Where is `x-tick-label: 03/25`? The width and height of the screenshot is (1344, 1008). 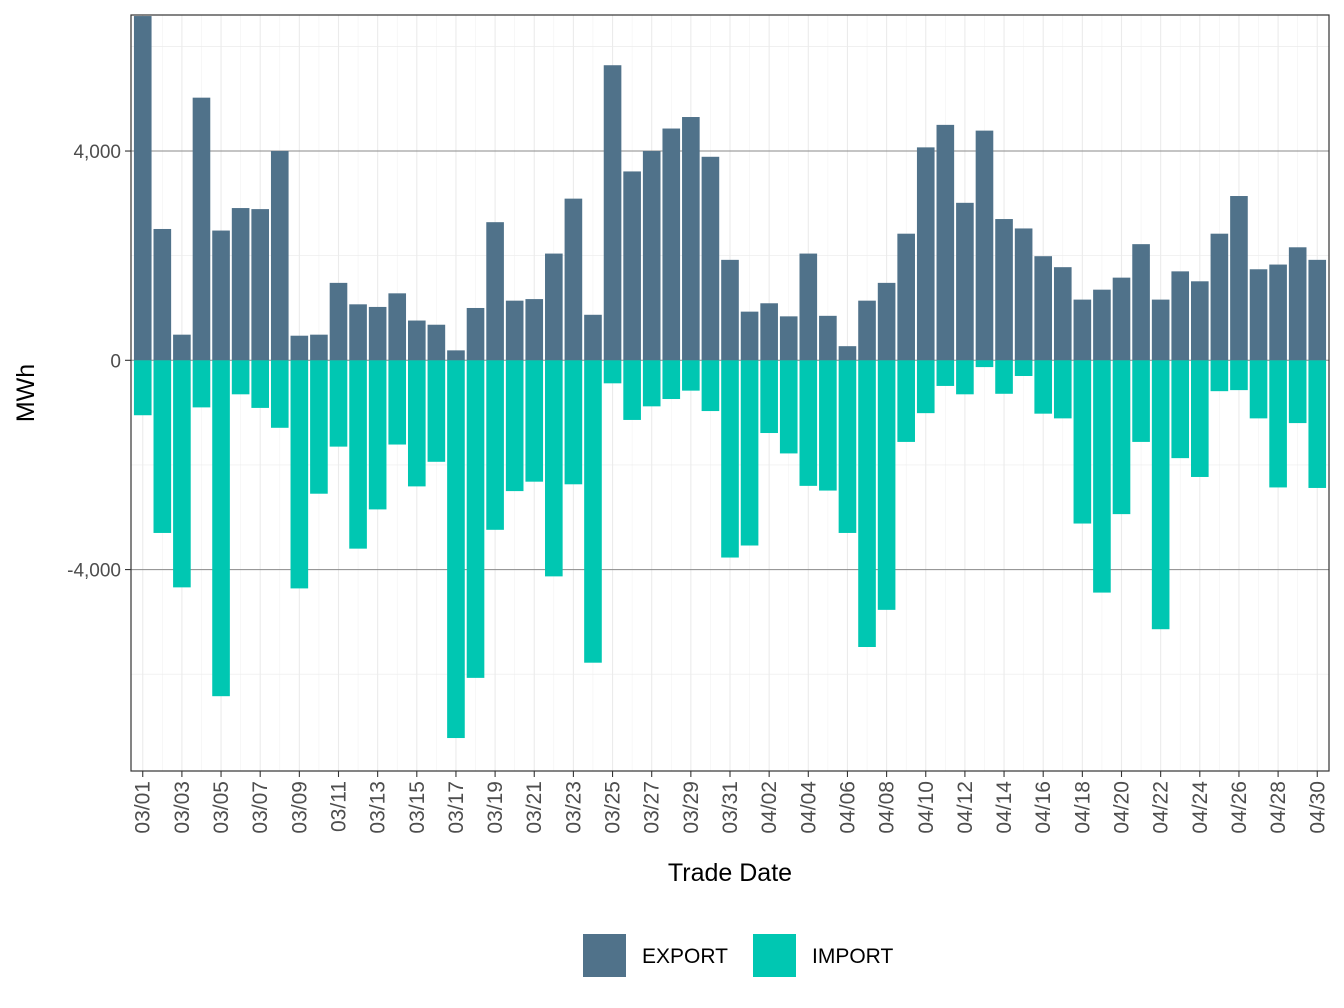
x-tick-label: 03/25 is located at coordinates (613, 807).